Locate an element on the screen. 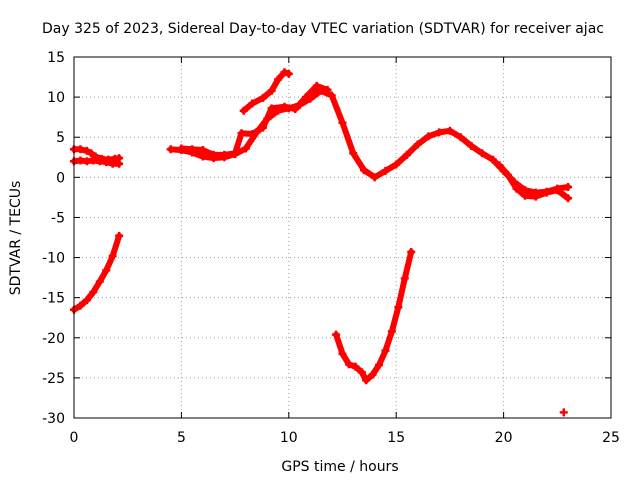  y-tick-label: -10 is located at coordinates (53, 259).